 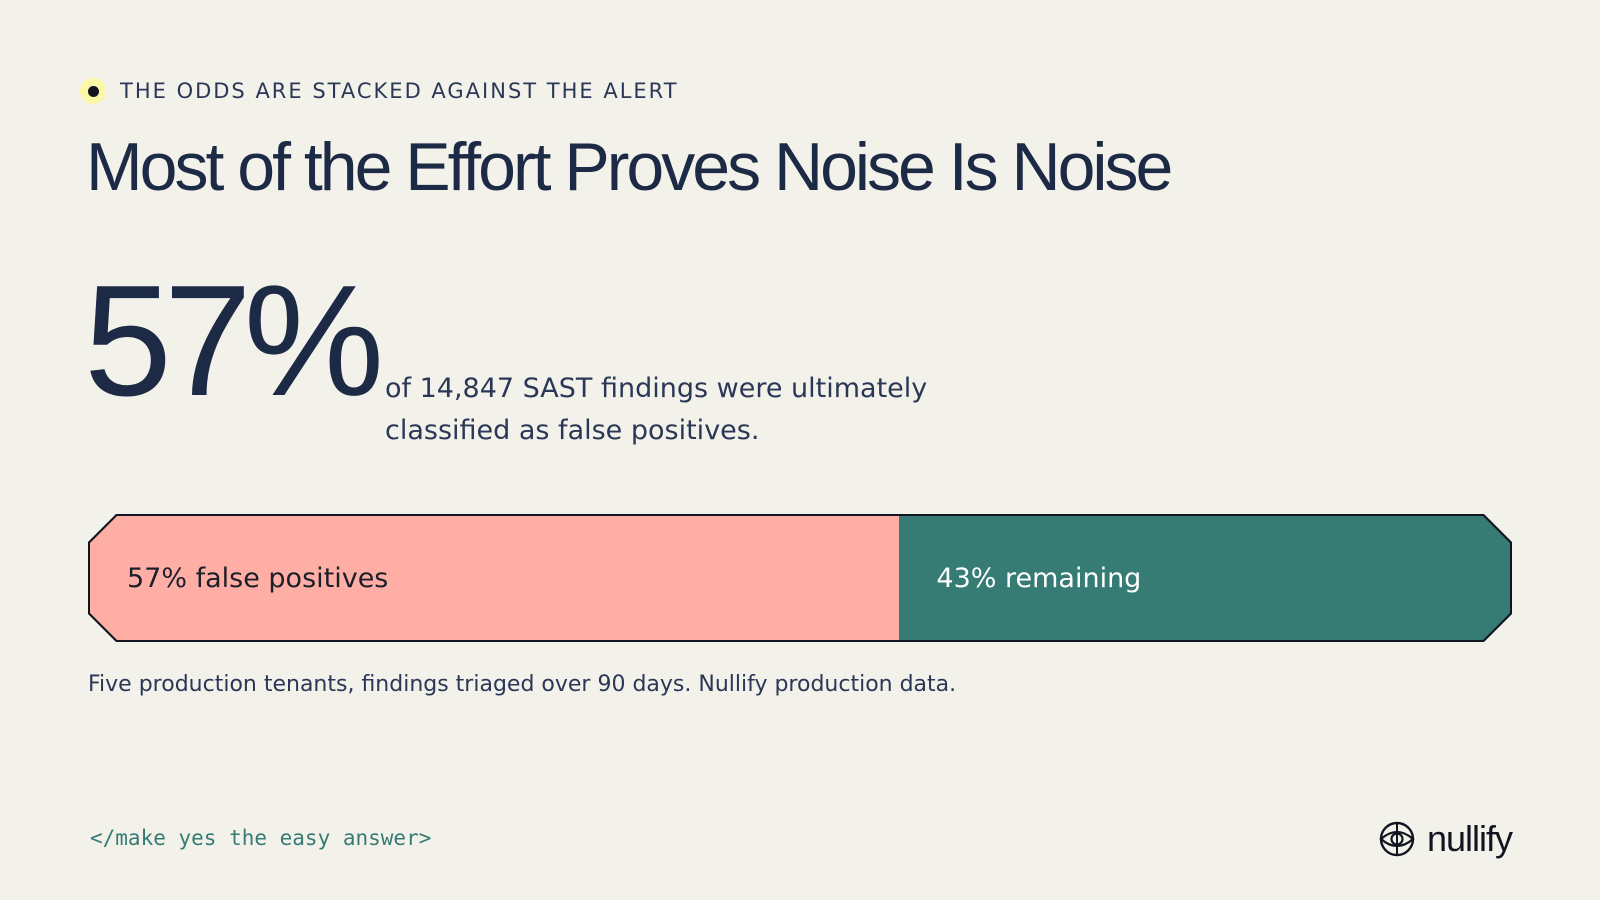 I want to click on split-bar-inner: 57% false positives 43% remaining, so click(x=800, y=578).